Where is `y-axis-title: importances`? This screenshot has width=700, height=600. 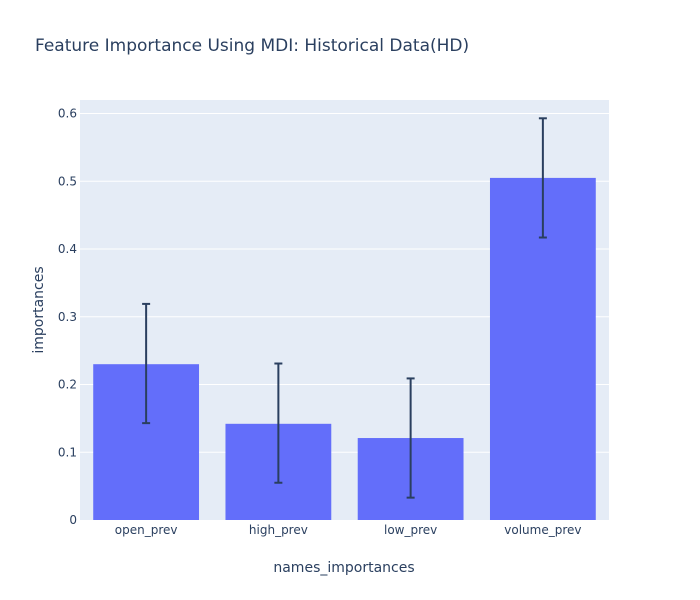 y-axis-title: importances is located at coordinates (39, 309).